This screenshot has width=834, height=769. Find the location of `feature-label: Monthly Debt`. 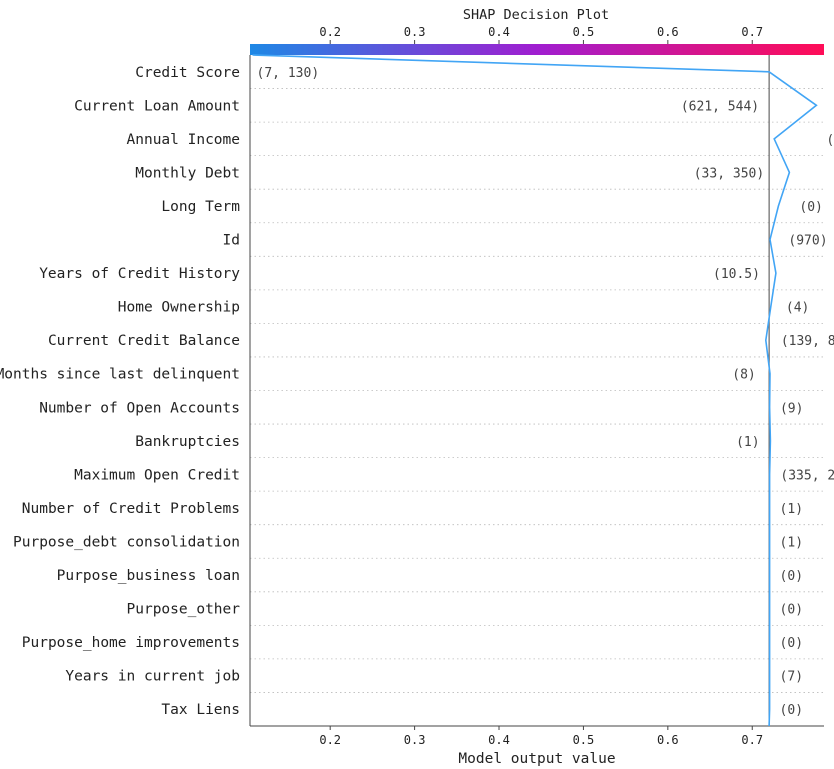

feature-label: Monthly Debt is located at coordinates (187, 173).